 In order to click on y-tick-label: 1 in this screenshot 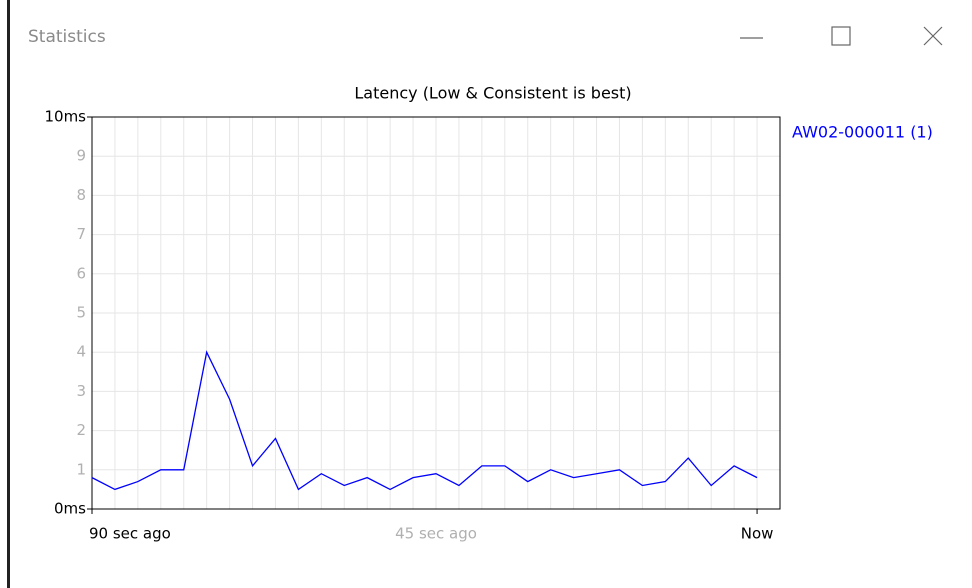, I will do `click(81, 469)`.